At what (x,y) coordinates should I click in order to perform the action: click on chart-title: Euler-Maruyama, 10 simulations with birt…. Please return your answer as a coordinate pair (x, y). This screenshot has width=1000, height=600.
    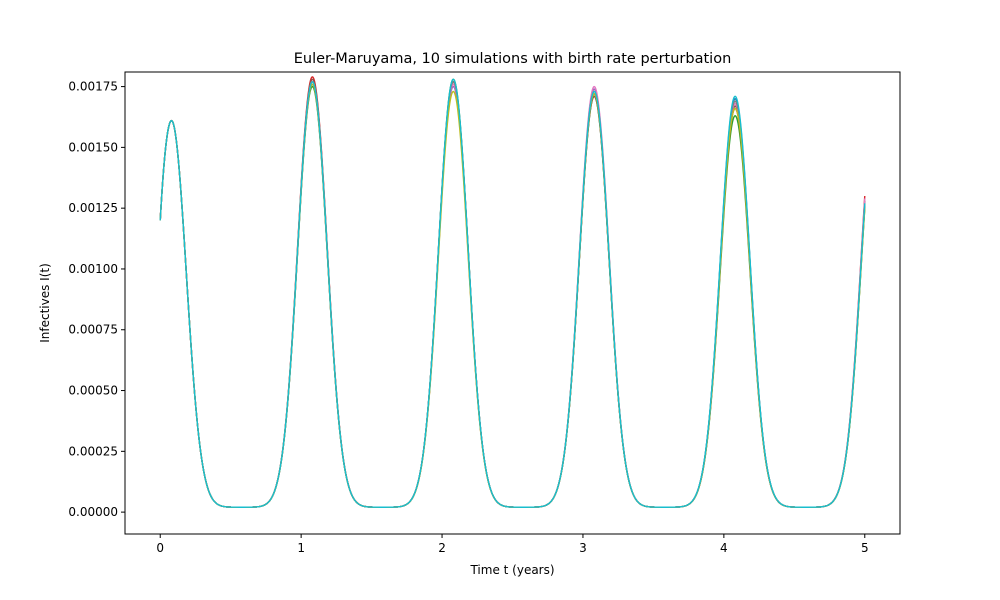
    Looking at the image, I should click on (513, 59).